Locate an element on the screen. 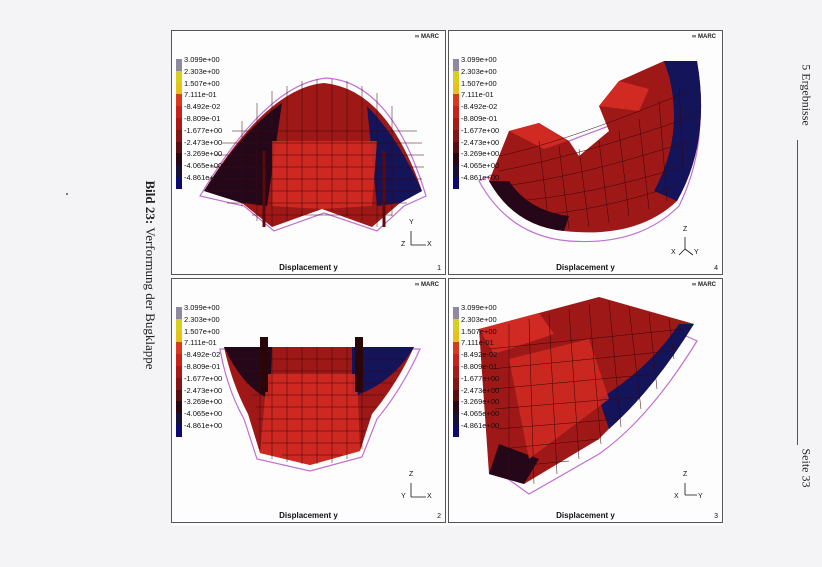  page-number: Seite 33 is located at coordinates (806, 468).